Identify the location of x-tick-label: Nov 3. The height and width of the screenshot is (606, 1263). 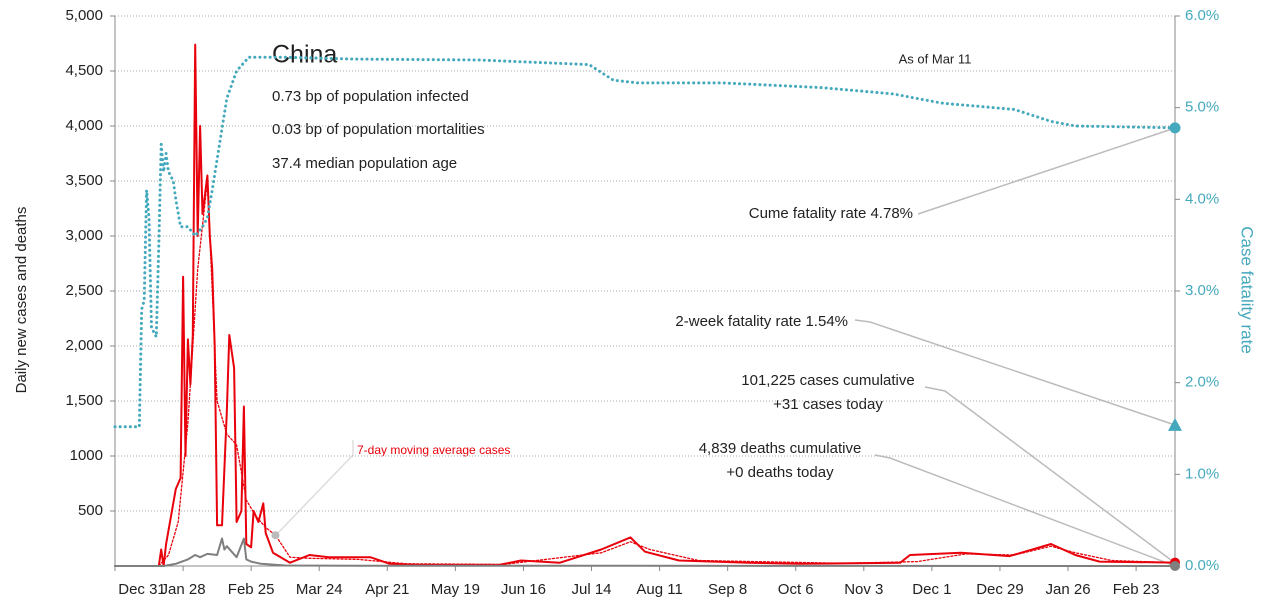
(863, 589).